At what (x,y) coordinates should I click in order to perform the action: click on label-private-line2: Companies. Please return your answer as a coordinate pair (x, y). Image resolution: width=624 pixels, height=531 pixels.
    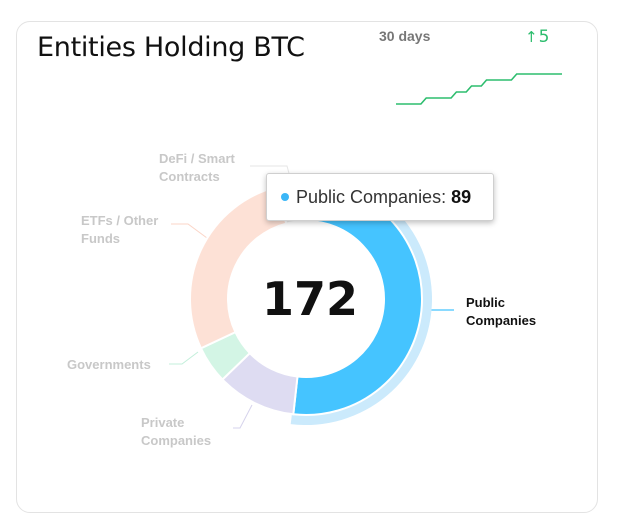
    Looking at the image, I should click on (176, 440).